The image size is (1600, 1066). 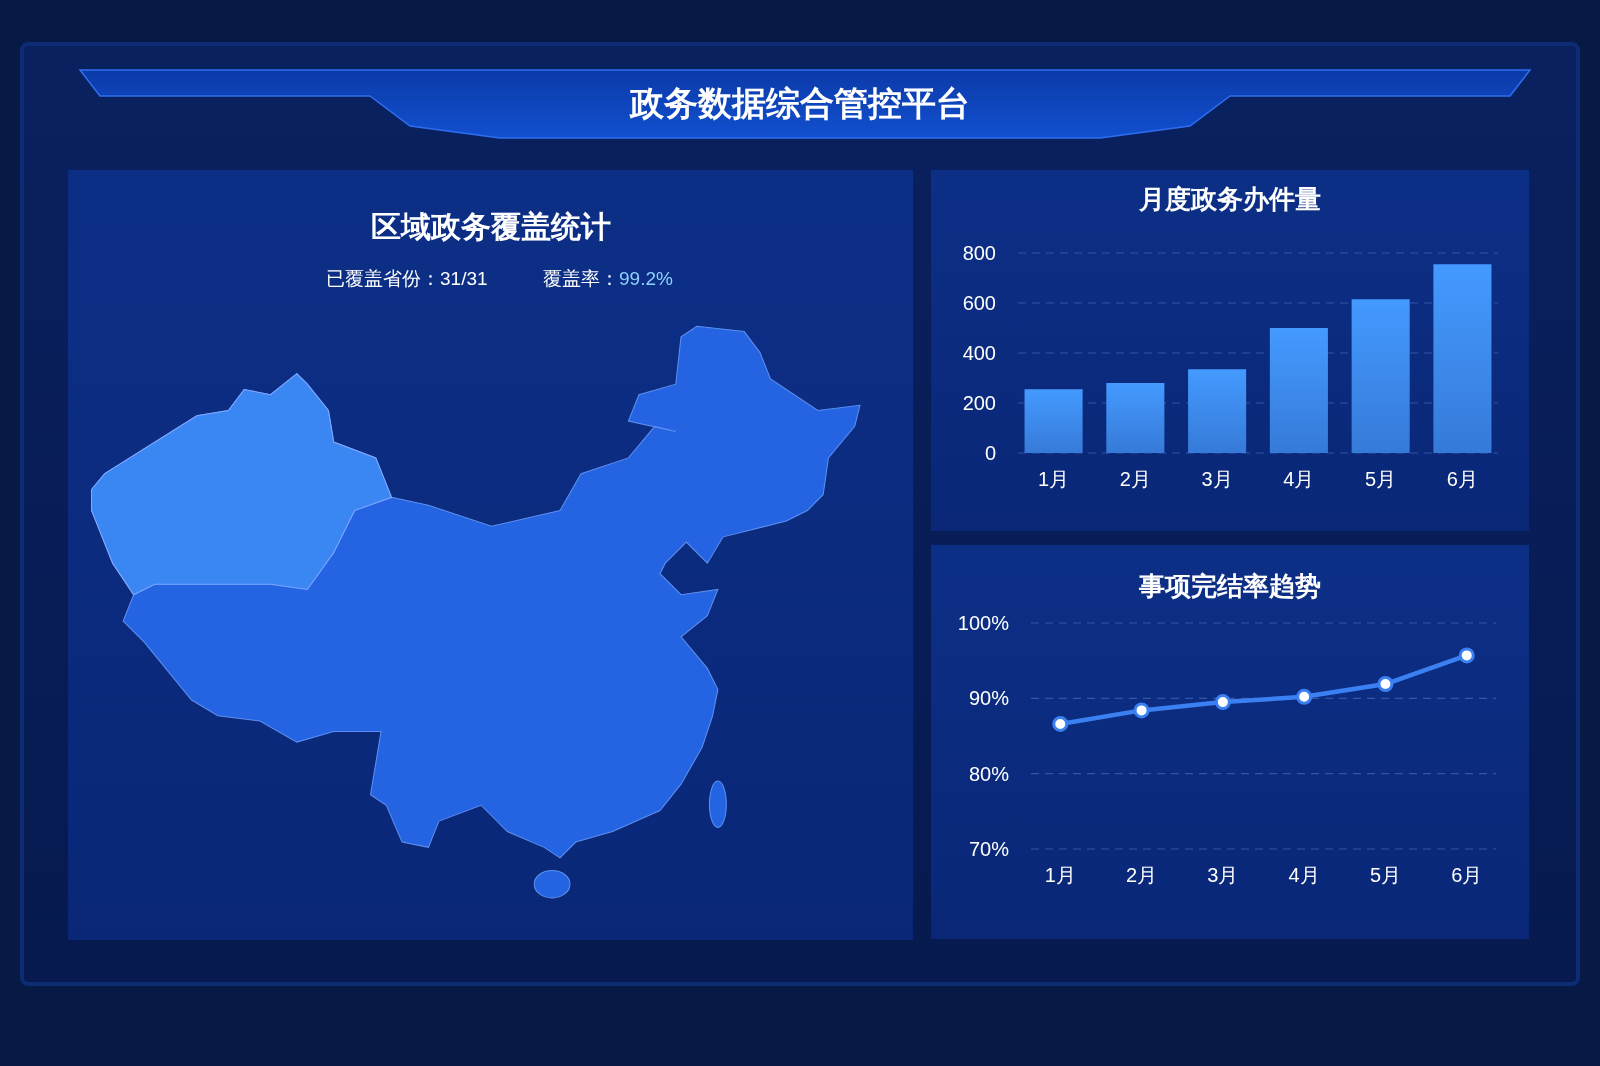 I want to click on y-tick-label: 800, so click(x=979, y=253).